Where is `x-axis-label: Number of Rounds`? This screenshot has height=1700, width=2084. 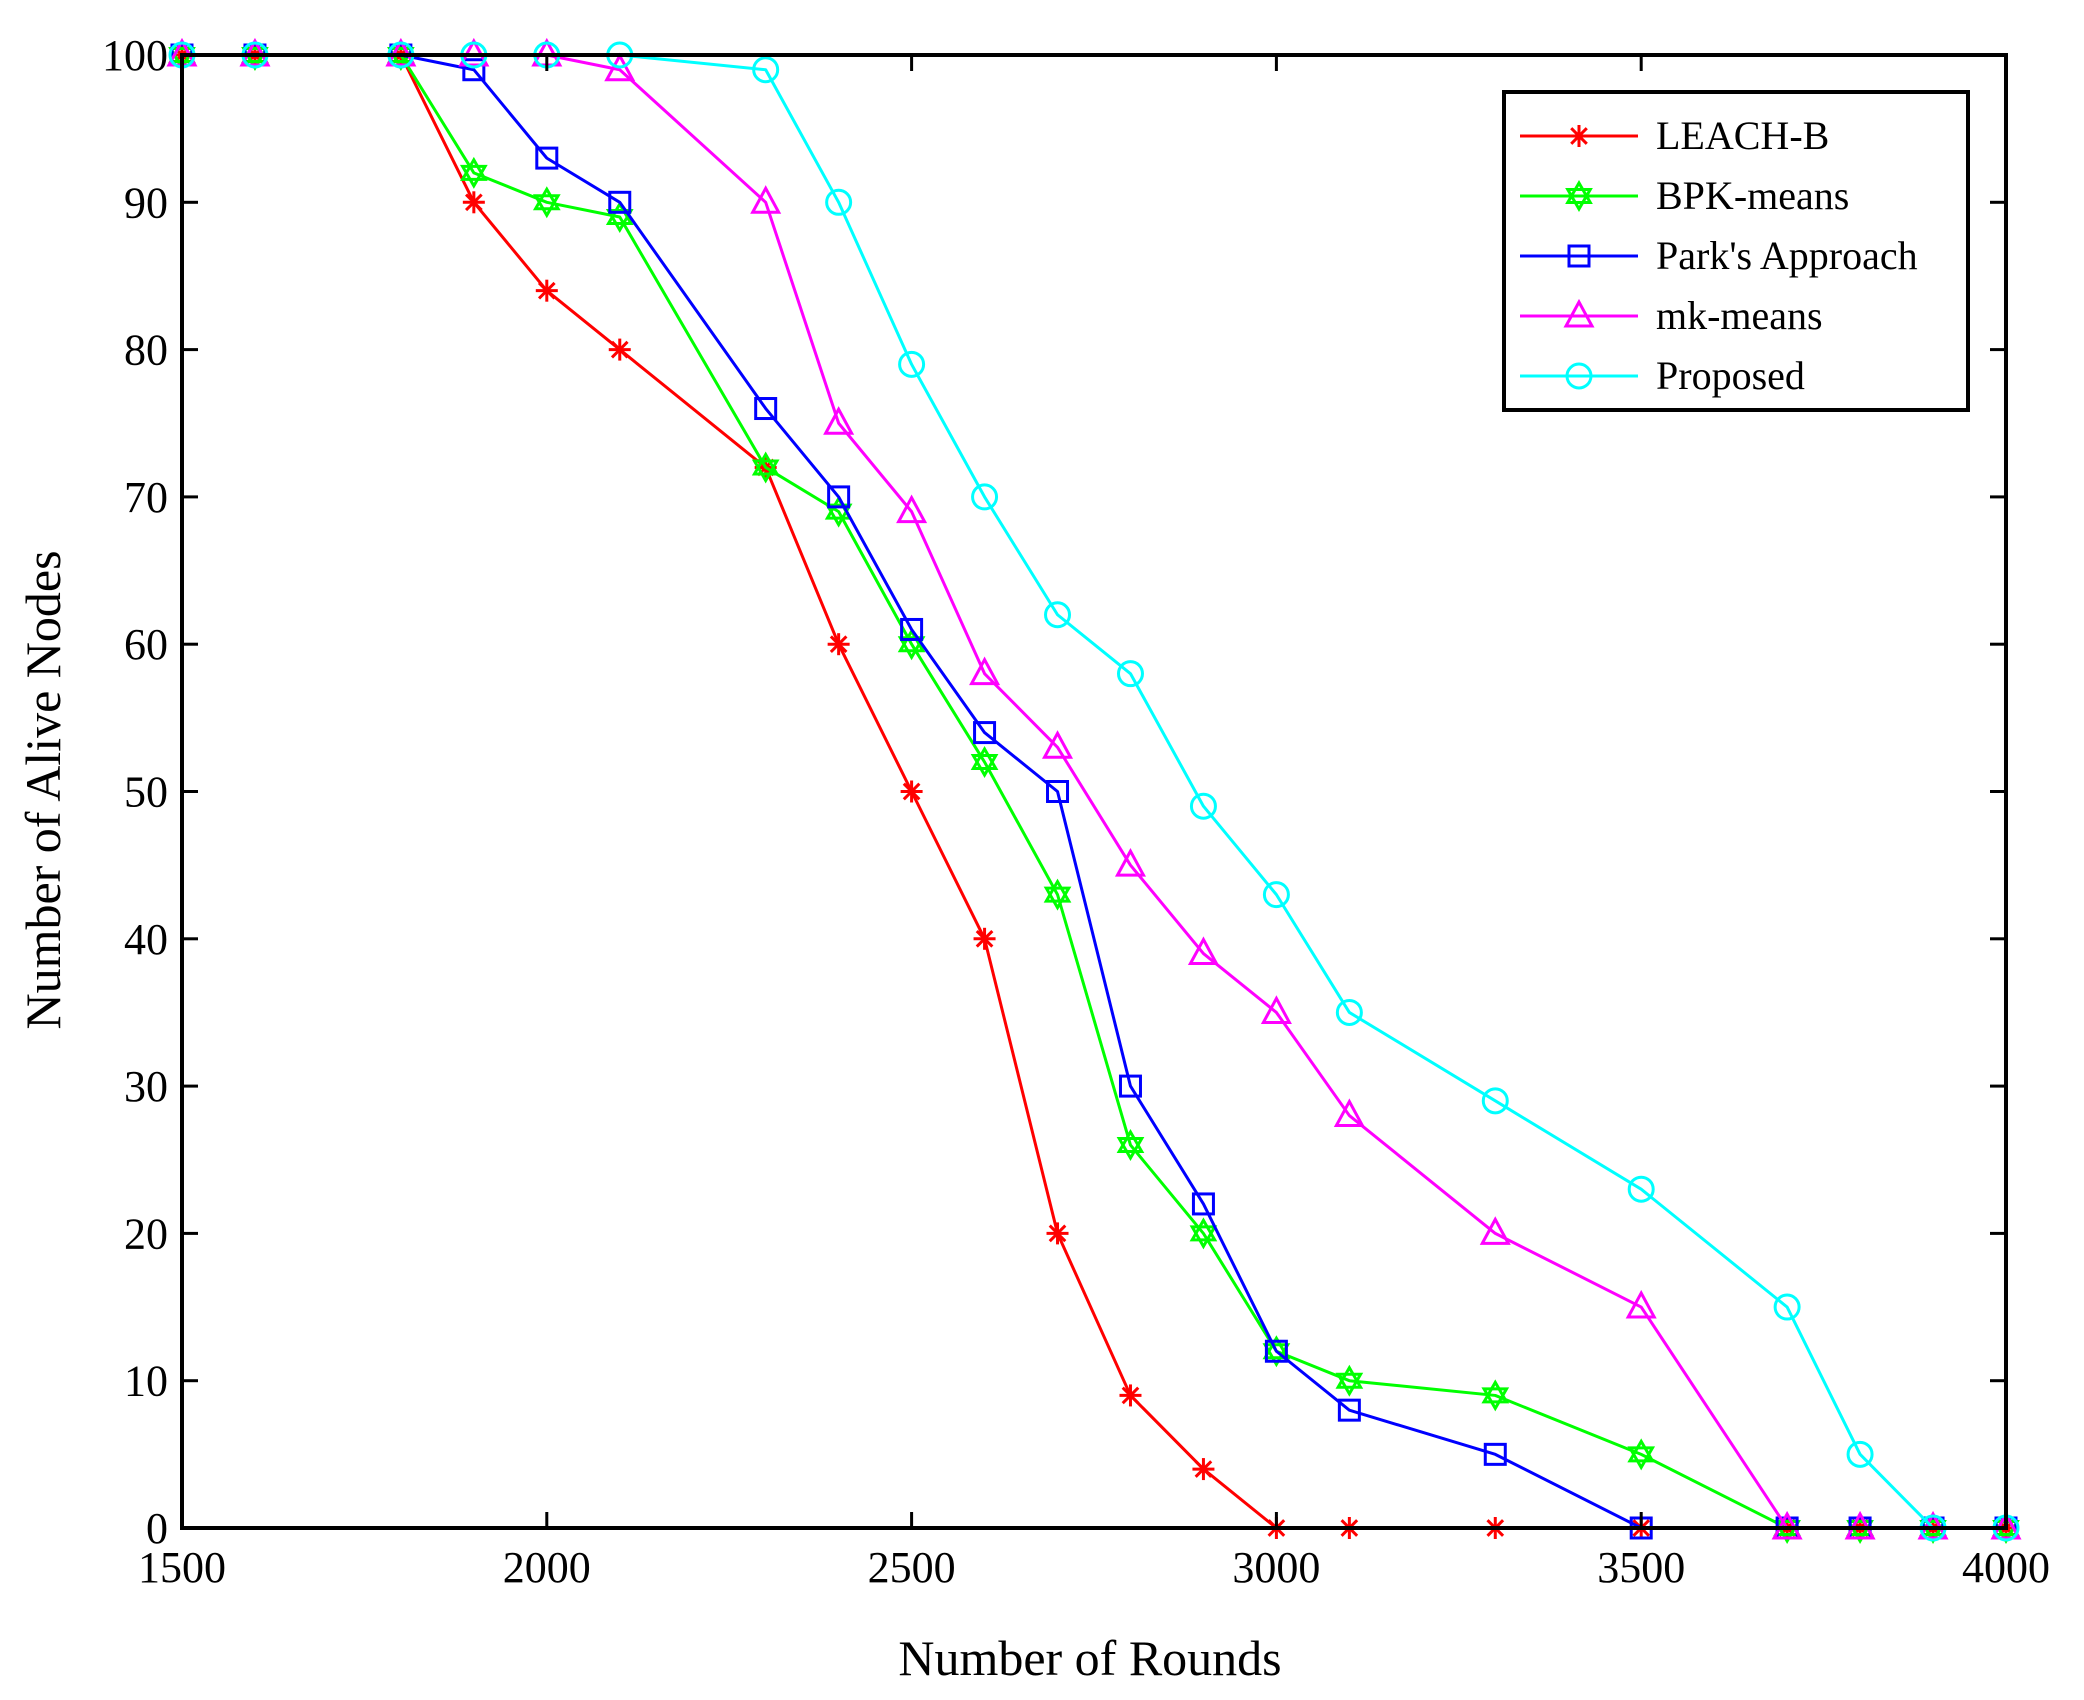 x-axis-label: Number of Rounds is located at coordinates (1089, 1658).